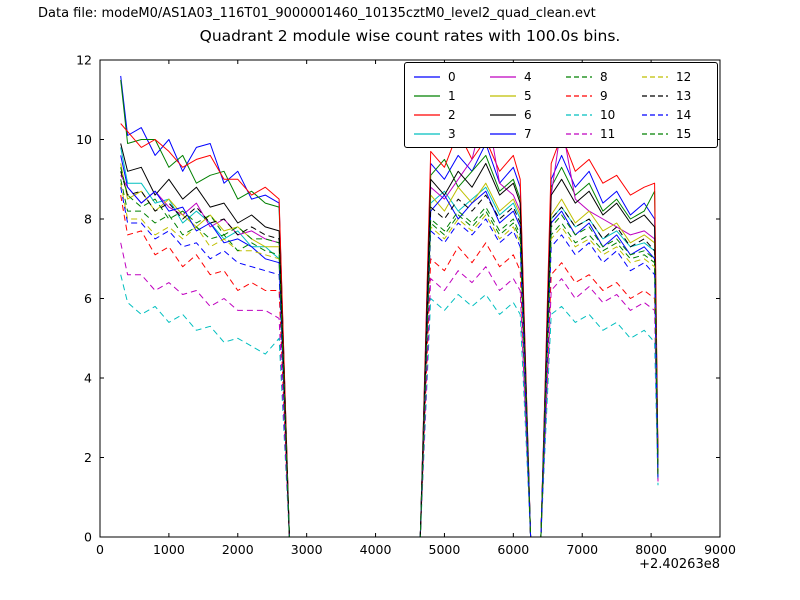 The height and width of the screenshot is (600, 800). What do you see at coordinates (88, 457) in the screenshot?
I see `y-tick-label: 2` at bounding box center [88, 457].